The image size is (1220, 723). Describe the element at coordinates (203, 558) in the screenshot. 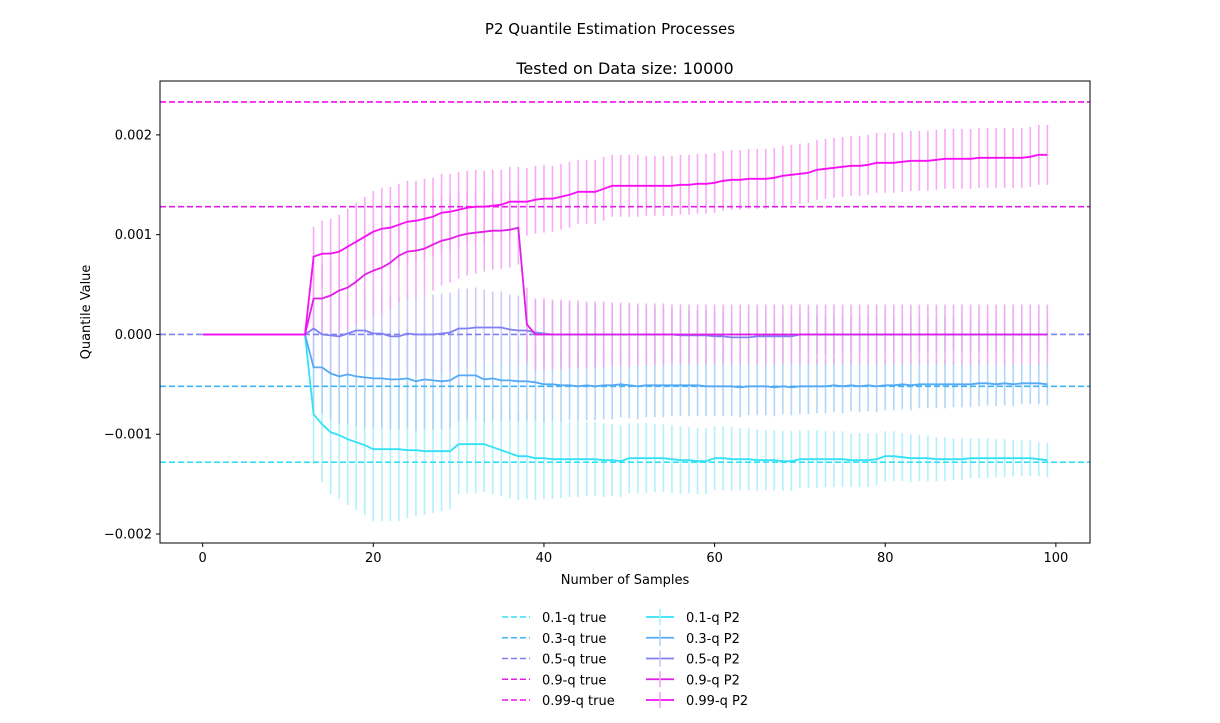

I see `x-tick-label: 0` at that location.